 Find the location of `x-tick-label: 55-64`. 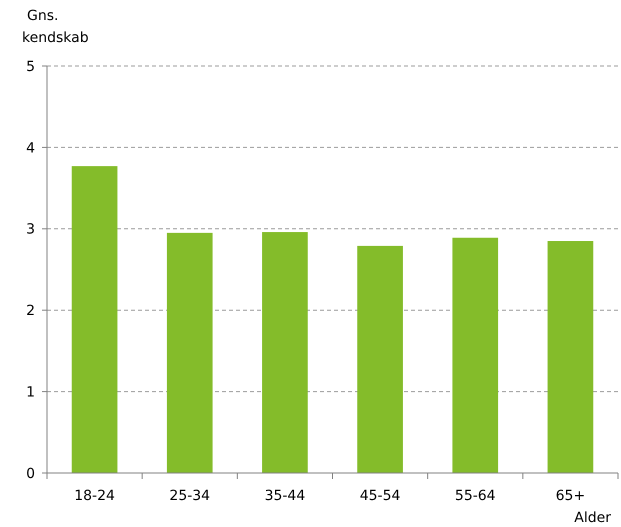

x-tick-label: 55-64 is located at coordinates (475, 496).